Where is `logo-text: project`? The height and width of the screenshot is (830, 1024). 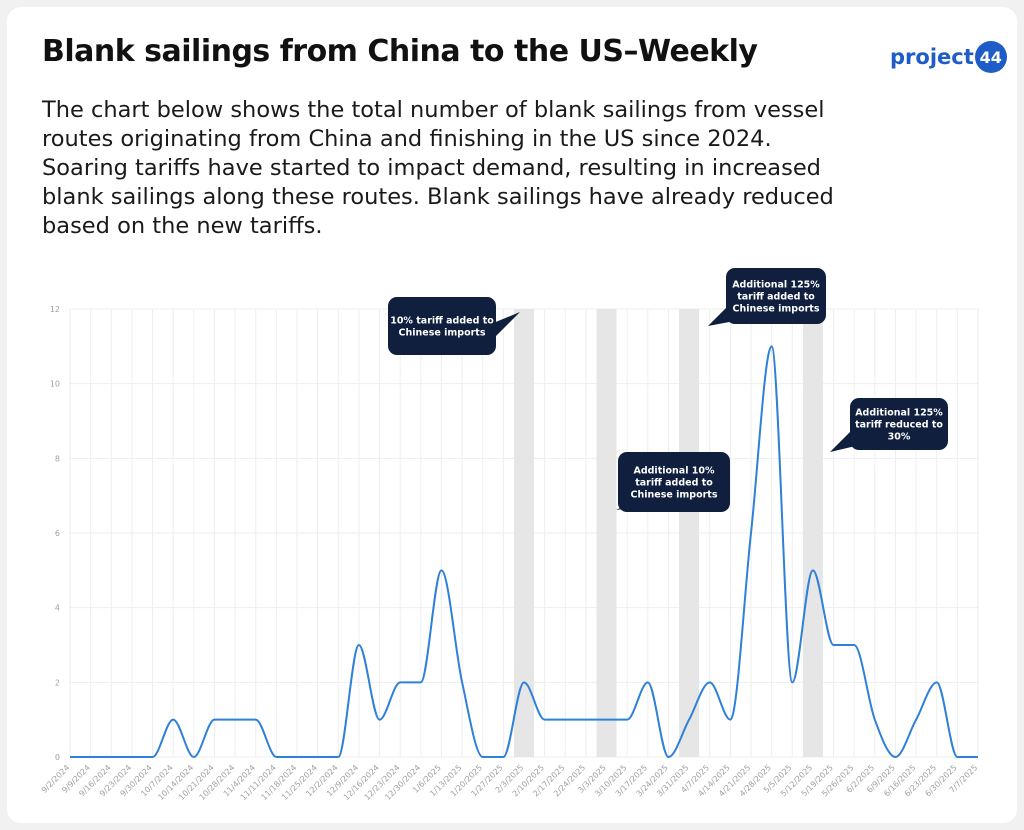 logo-text: project is located at coordinates (932, 57).